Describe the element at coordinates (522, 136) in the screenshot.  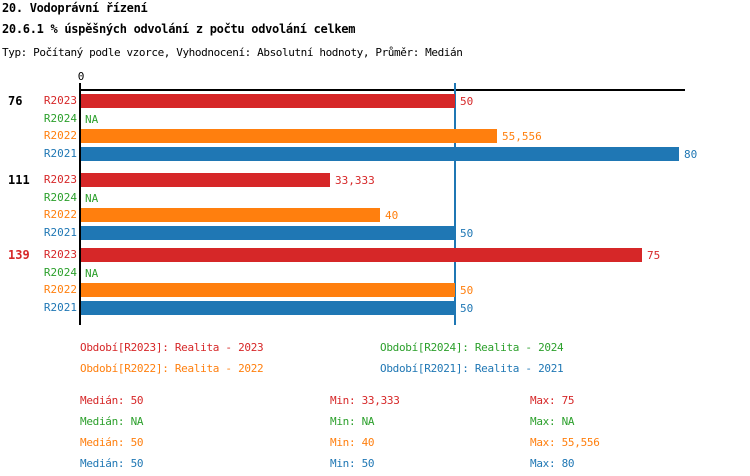
I see `bar-value-label: 55,556` at that location.